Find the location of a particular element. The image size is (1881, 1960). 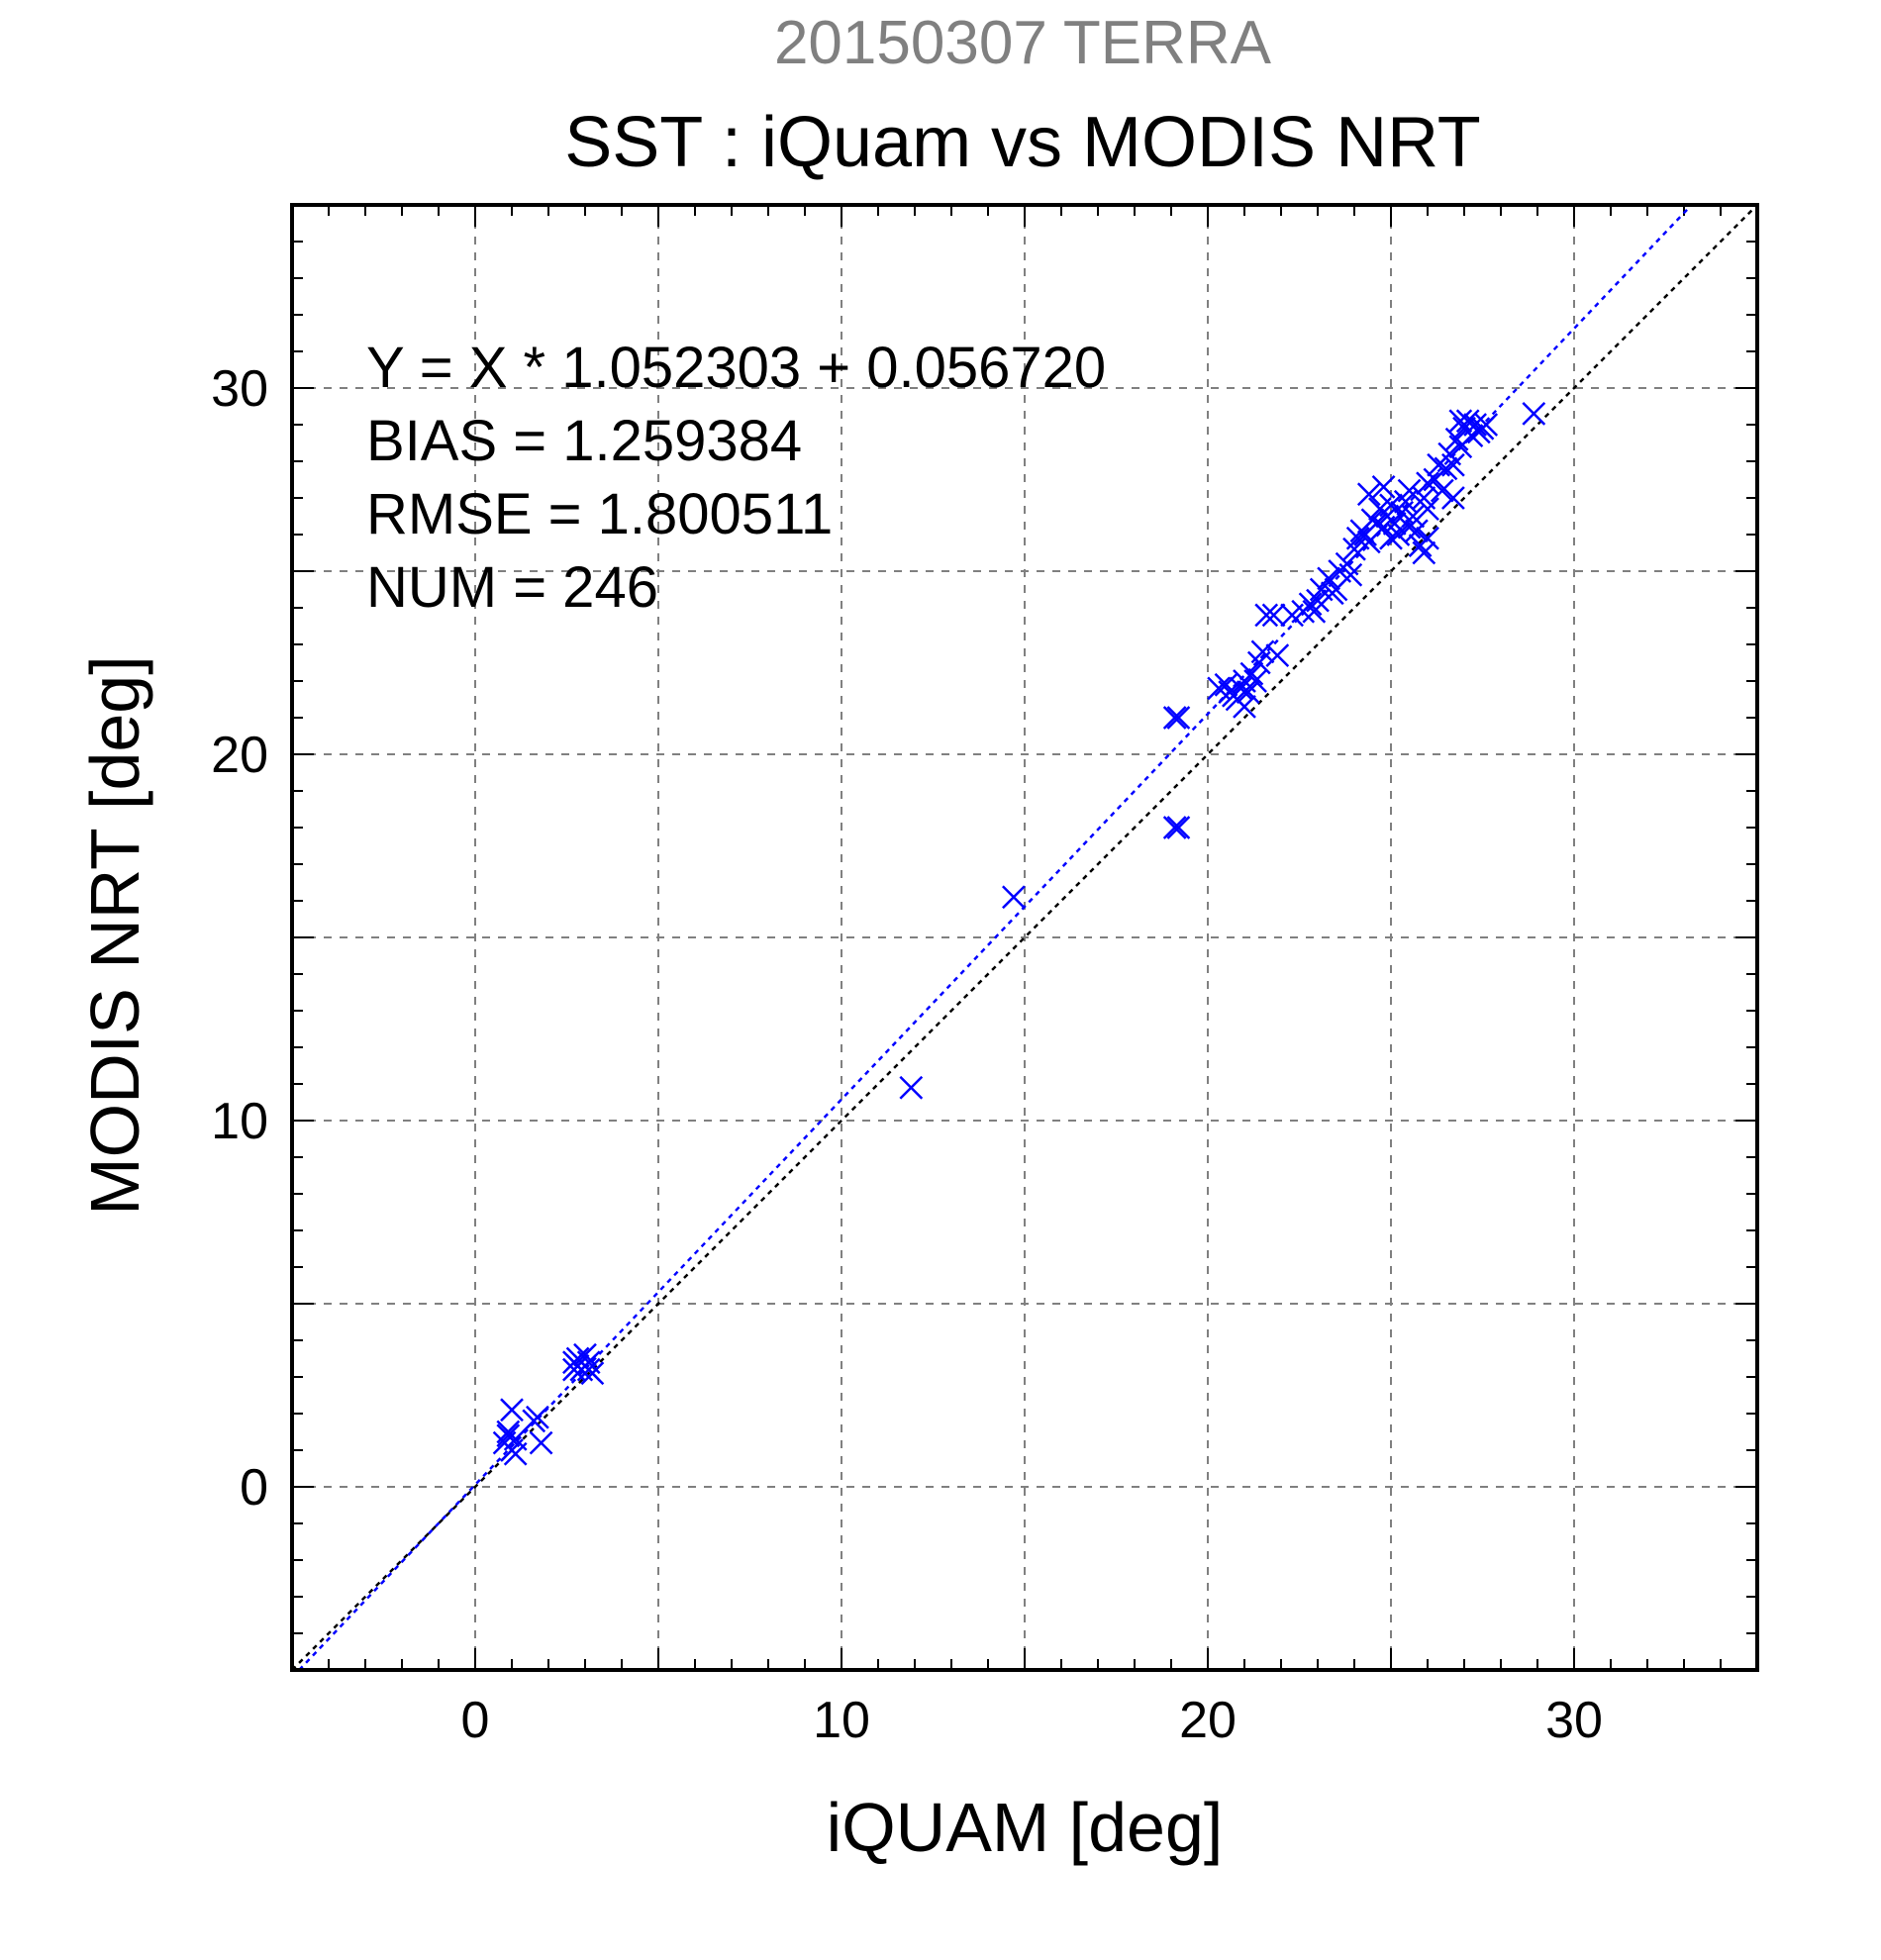

stat-rmse: RMSE = 1.800511 is located at coordinates (599, 514).